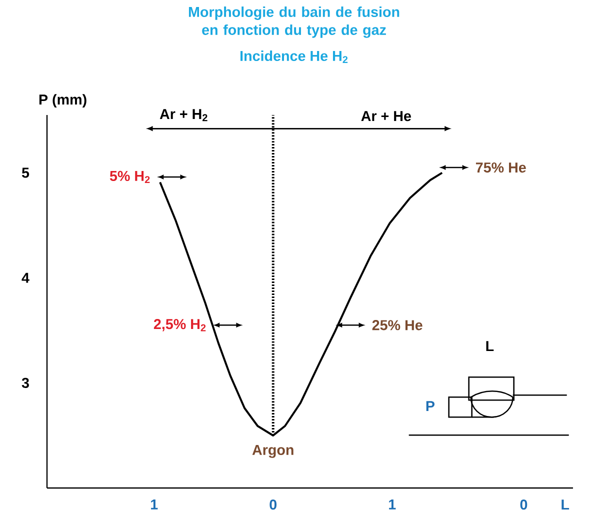 The image size is (589, 531). What do you see at coordinates (25, 383) in the screenshot?
I see `y-tick-label: 3` at bounding box center [25, 383].